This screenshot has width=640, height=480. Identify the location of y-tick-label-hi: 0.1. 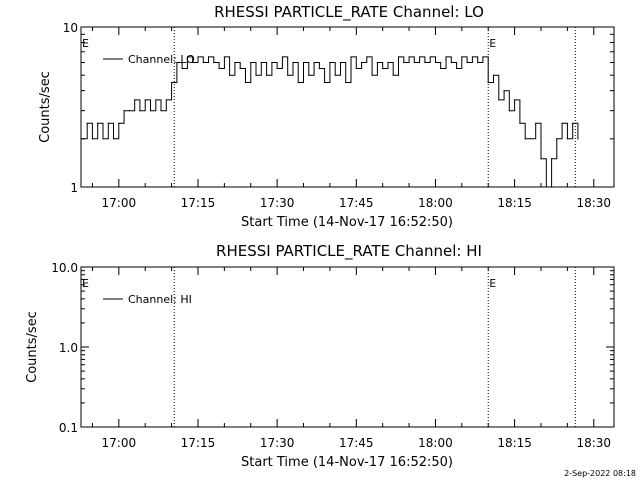
(68, 428).